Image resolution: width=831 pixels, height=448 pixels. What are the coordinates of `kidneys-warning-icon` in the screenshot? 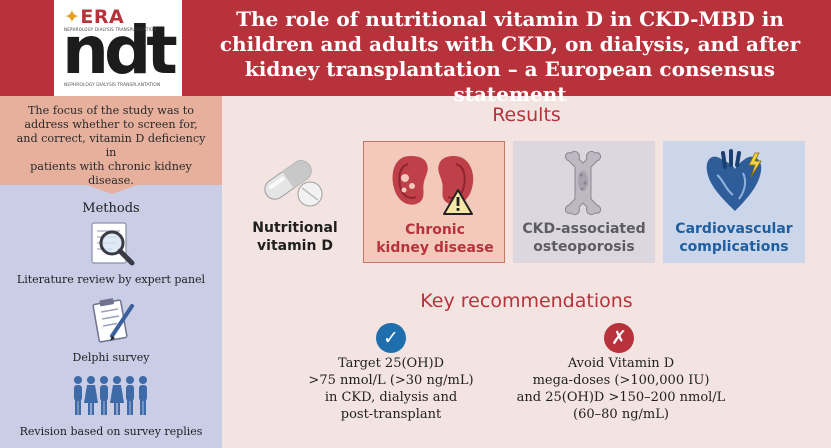 It's located at (433, 185).